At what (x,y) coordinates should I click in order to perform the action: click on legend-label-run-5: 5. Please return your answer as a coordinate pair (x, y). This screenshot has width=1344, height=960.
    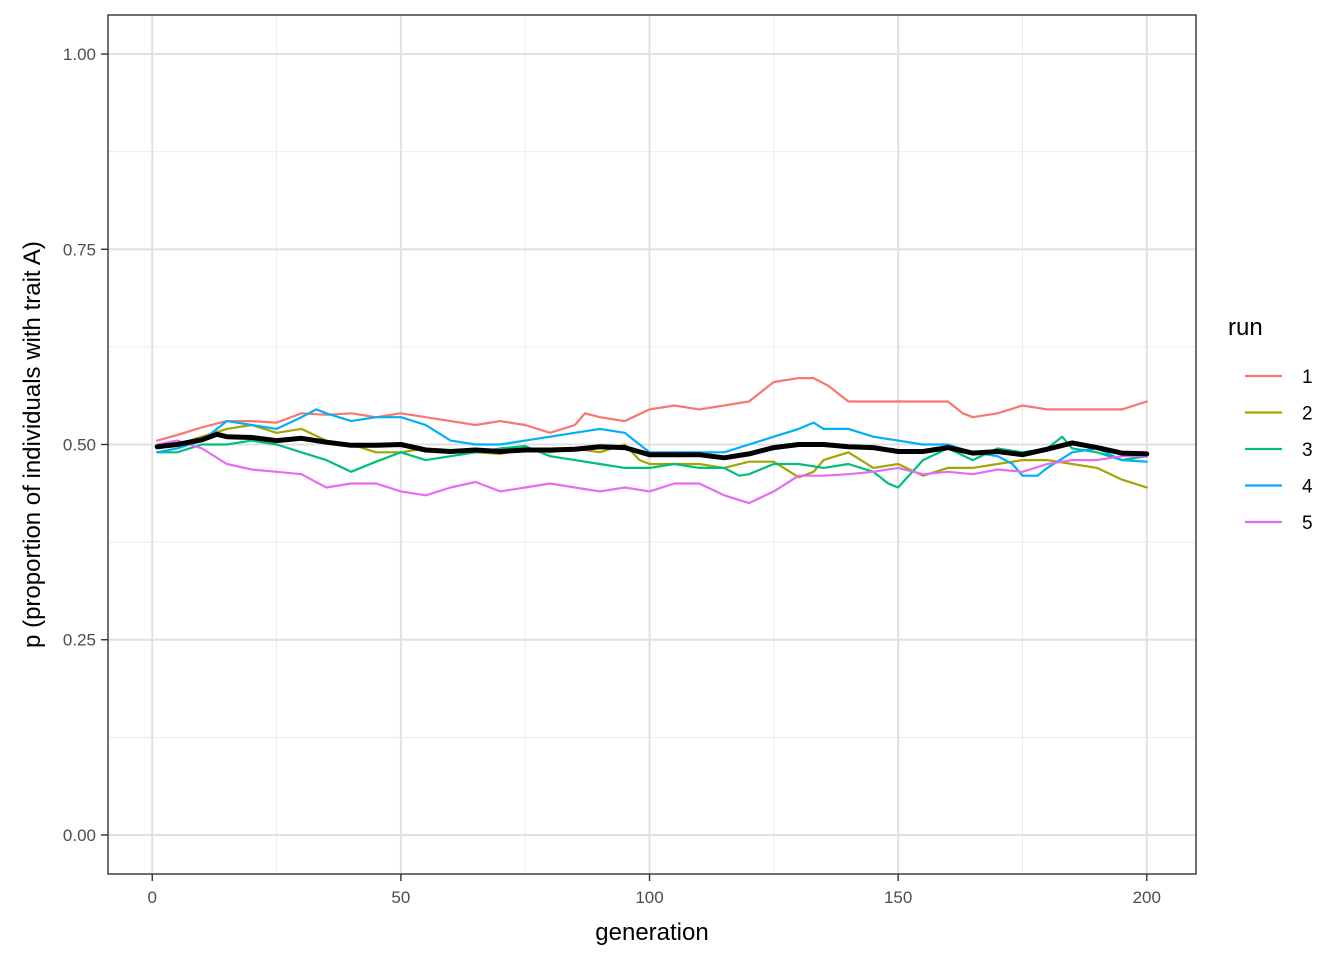
    Looking at the image, I should click on (1307, 523).